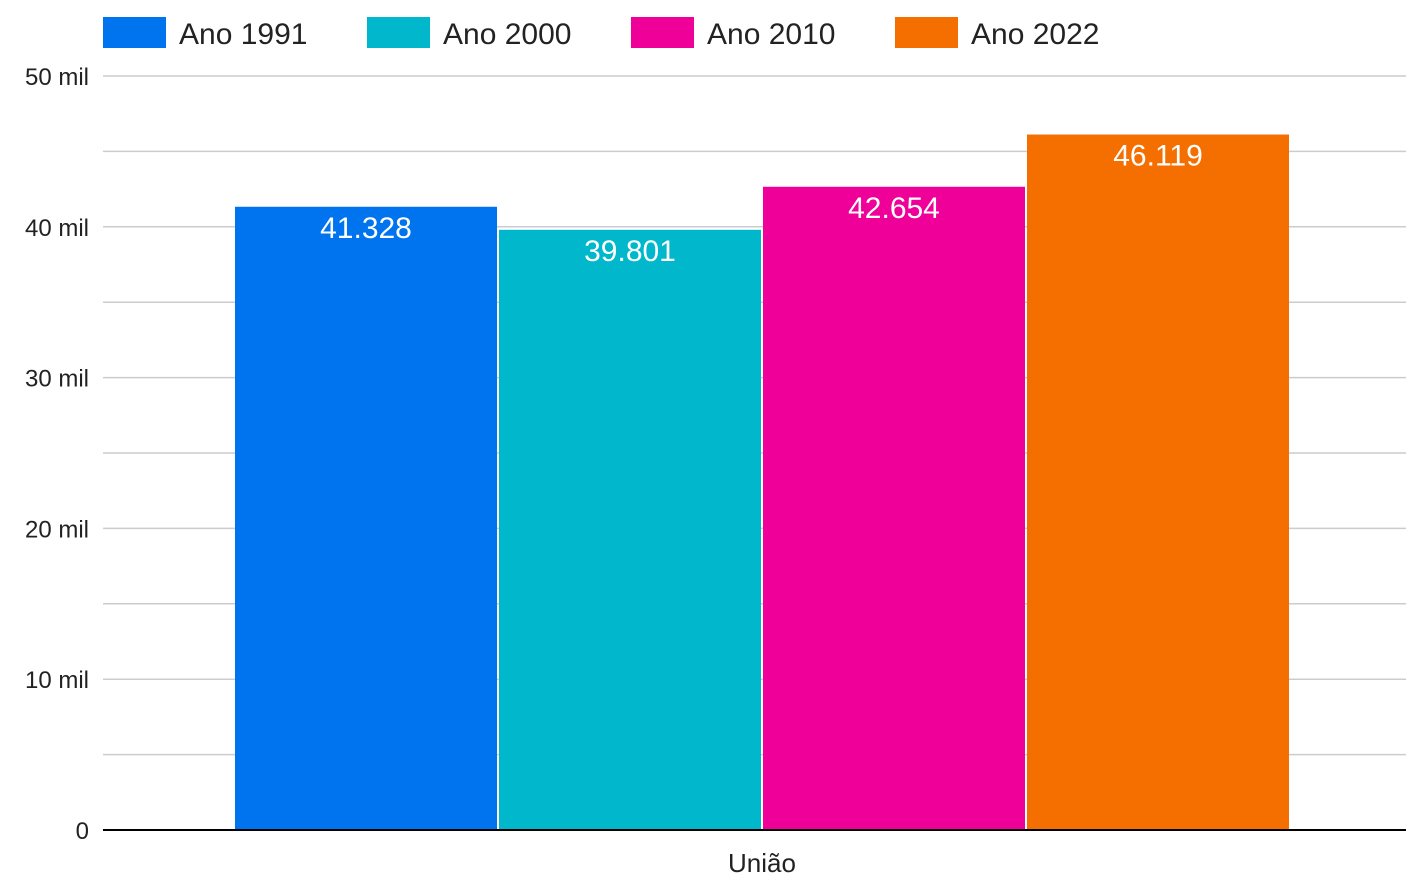  What do you see at coordinates (57, 529) in the screenshot?
I see `y-tick-label: 20 mil` at bounding box center [57, 529].